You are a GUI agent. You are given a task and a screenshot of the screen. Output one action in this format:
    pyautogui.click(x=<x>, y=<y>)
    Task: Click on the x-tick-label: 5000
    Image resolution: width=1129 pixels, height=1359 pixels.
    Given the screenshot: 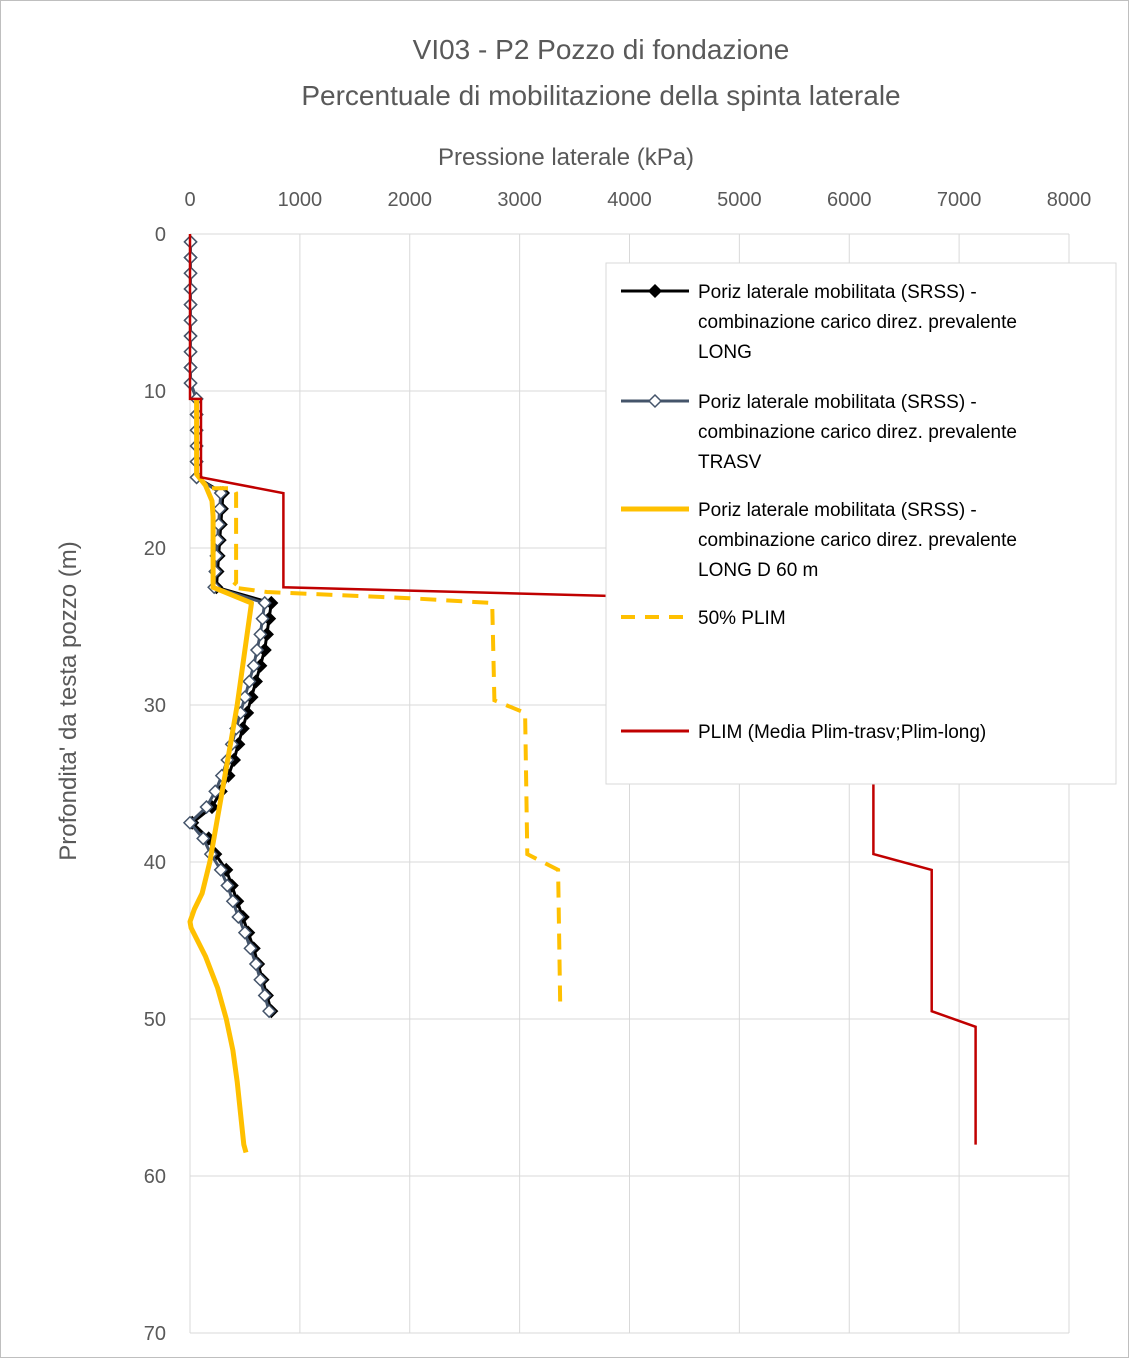 What is the action you would take?
    pyautogui.click(x=739, y=200)
    